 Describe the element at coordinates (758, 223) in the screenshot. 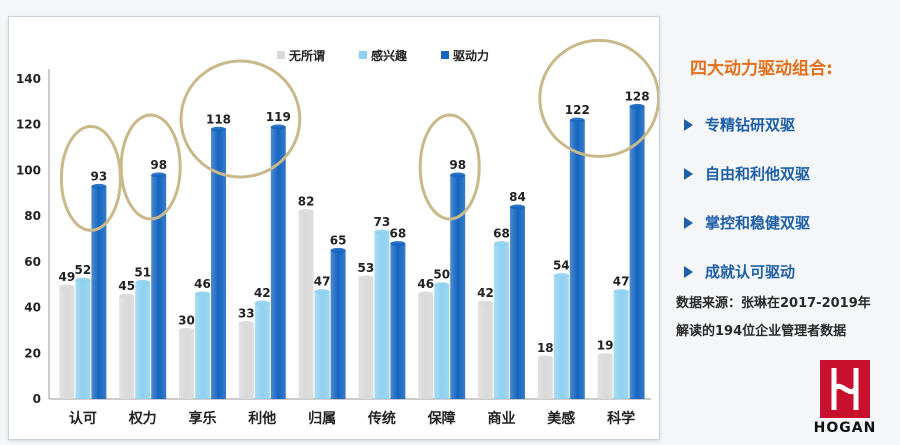

I see `driver-combo-label: 掌控和稳健双驱` at that location.